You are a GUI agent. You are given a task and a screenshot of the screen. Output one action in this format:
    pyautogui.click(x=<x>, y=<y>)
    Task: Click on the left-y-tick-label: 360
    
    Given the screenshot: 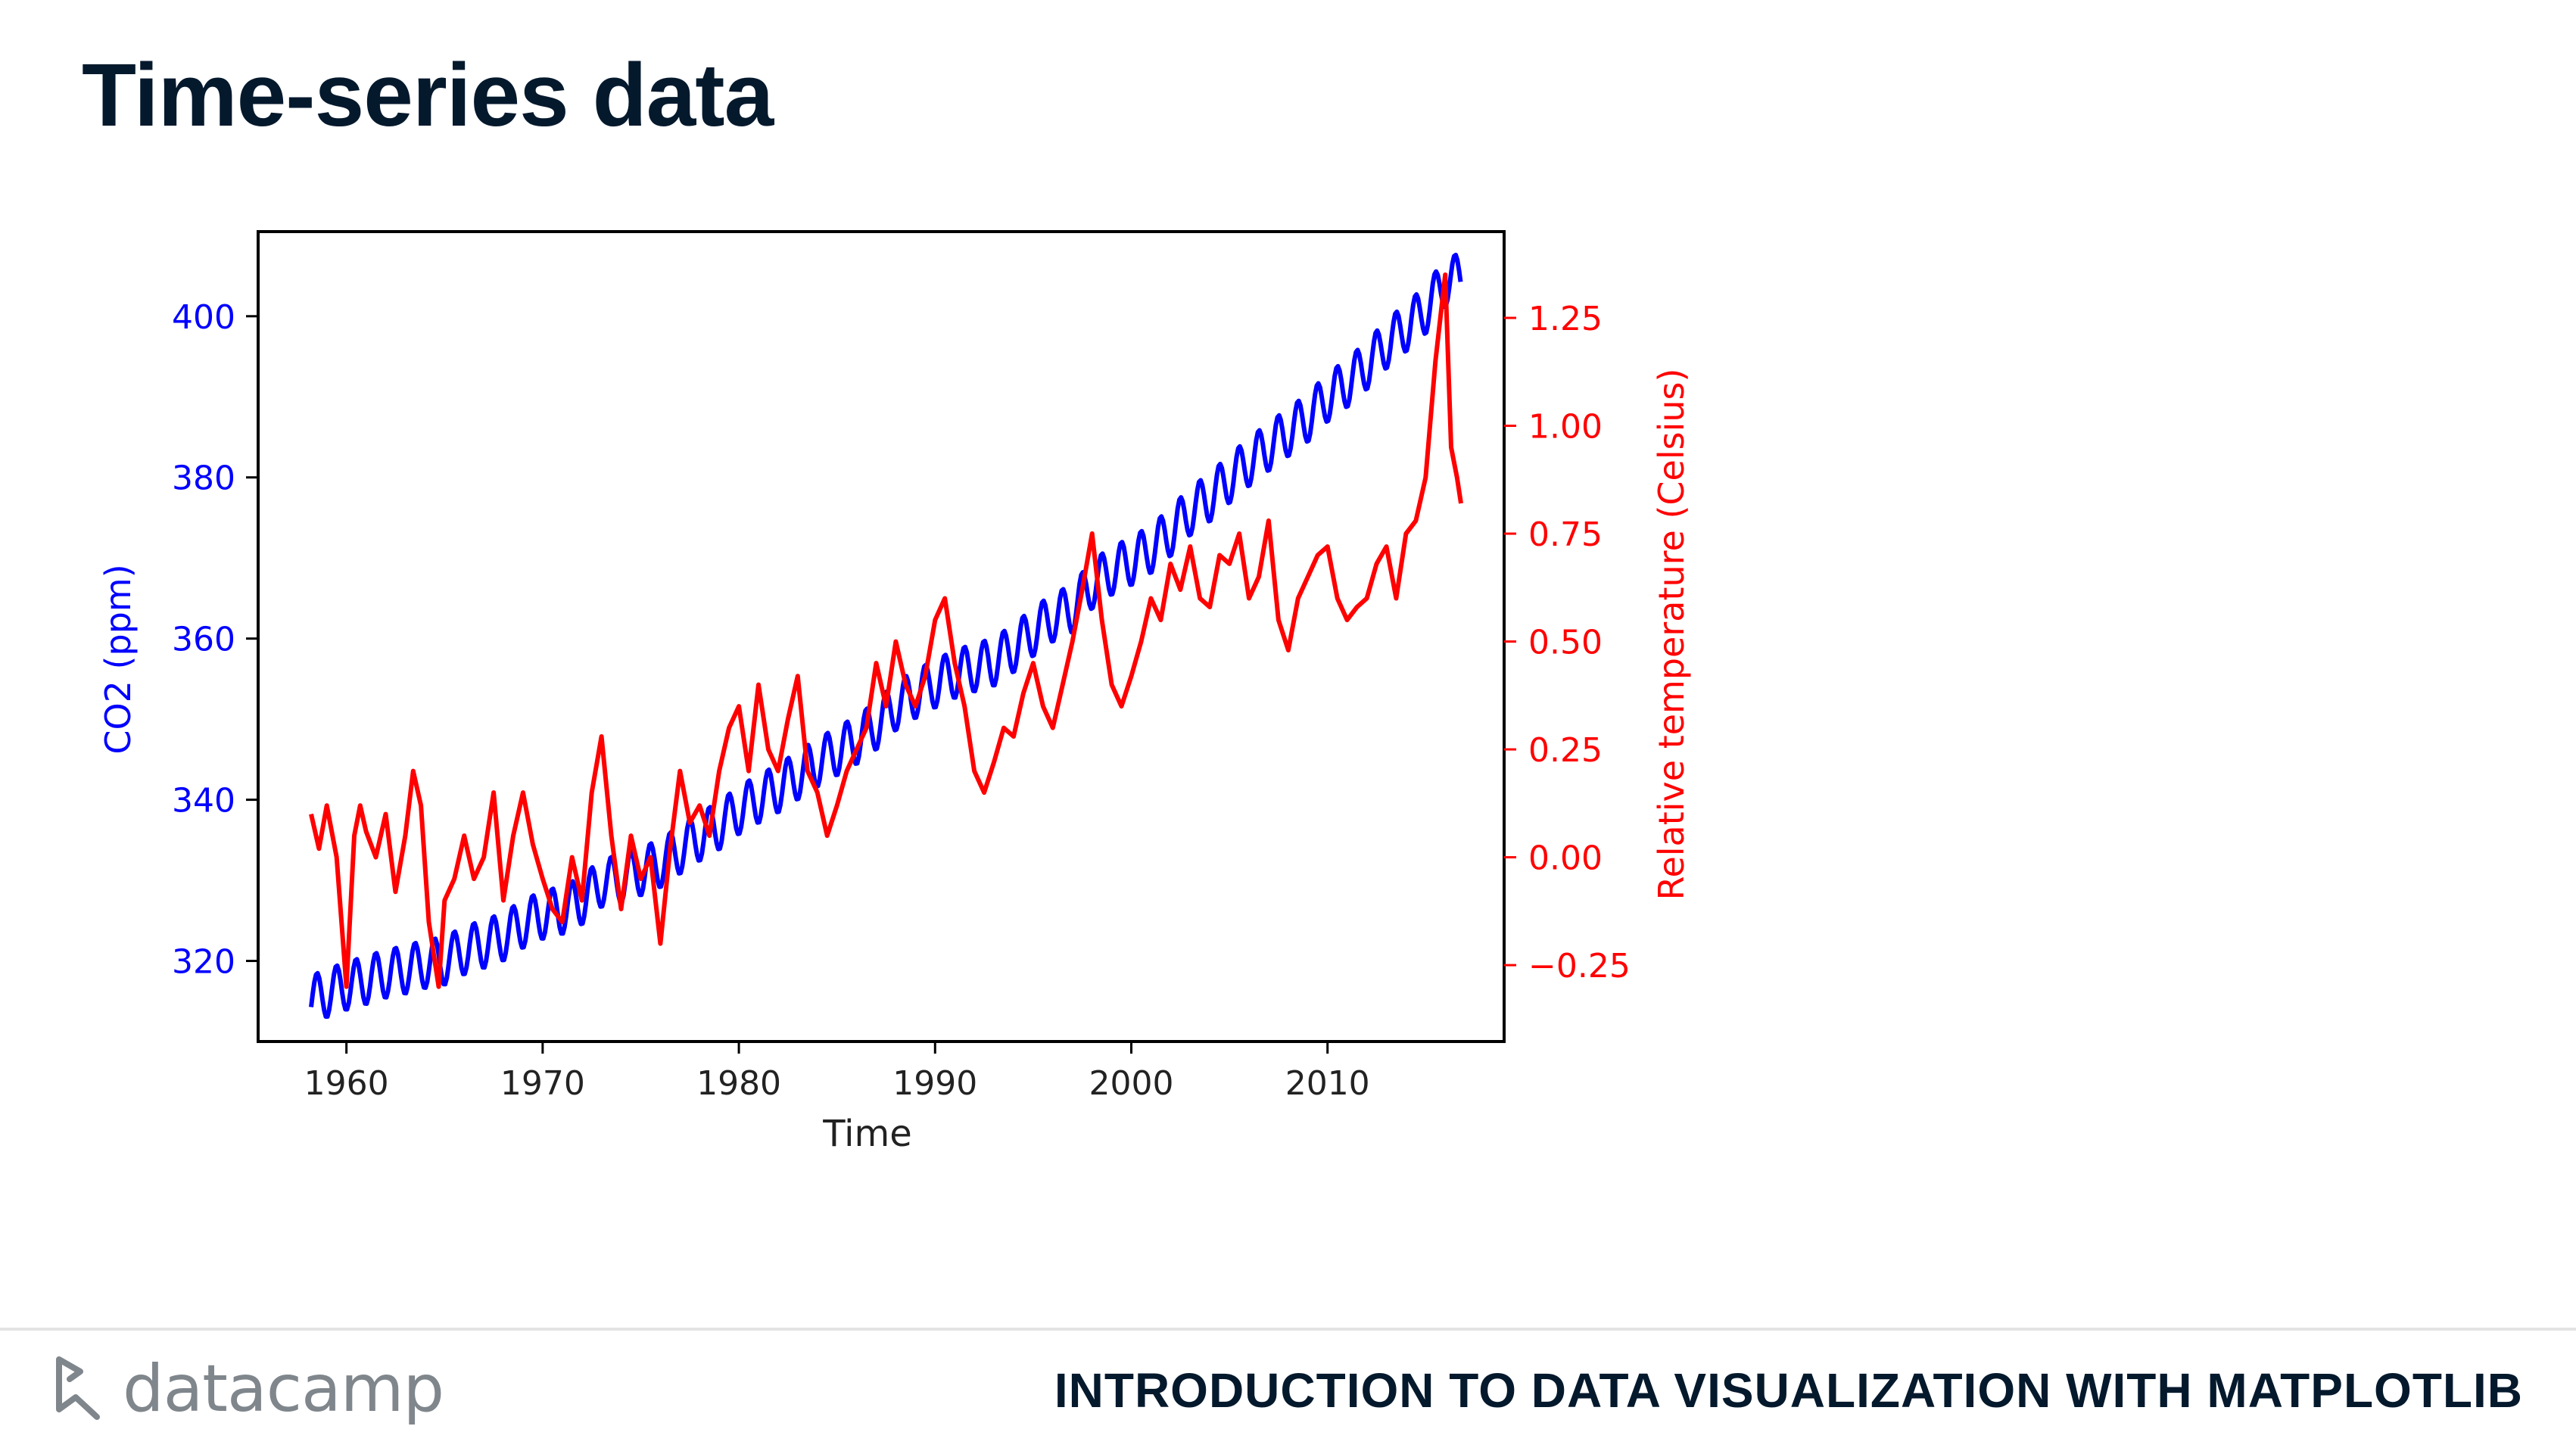 What is the action you would take?
    pyautogui.click(x=203, y=640)
    